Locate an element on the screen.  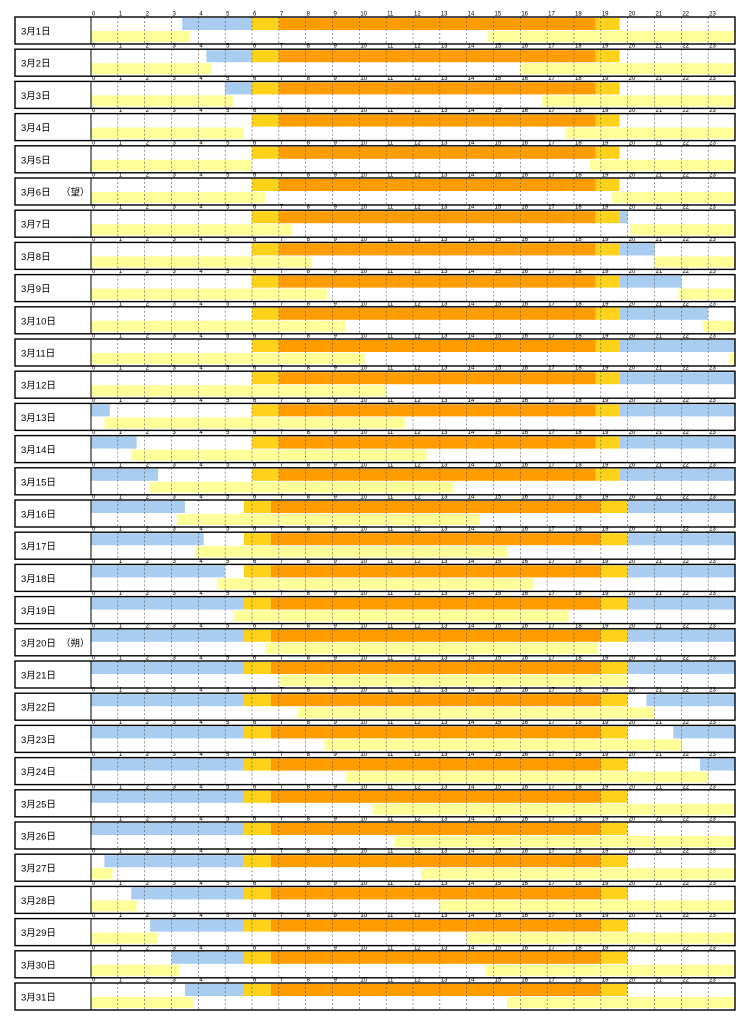
moon-visible-bar is located at coordinates (527, 777).